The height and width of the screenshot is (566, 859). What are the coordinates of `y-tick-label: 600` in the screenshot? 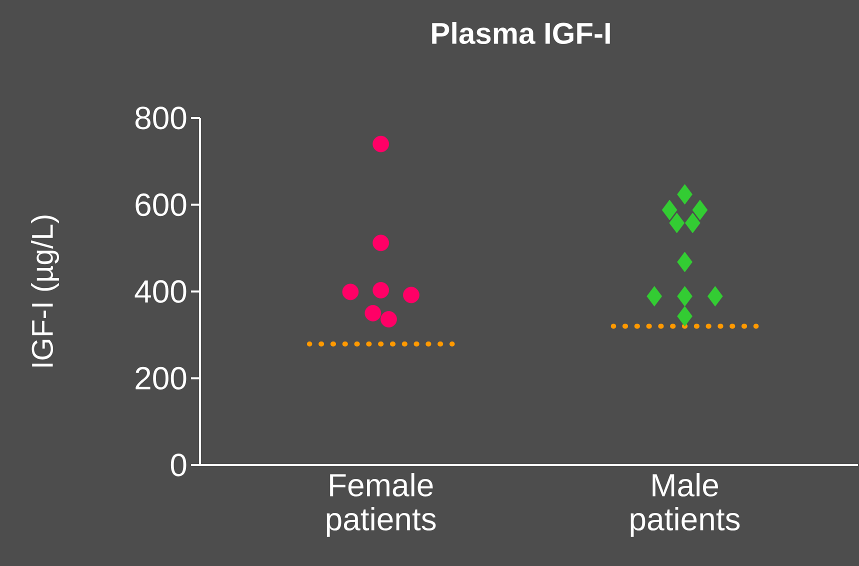 It's located at (161, 204).